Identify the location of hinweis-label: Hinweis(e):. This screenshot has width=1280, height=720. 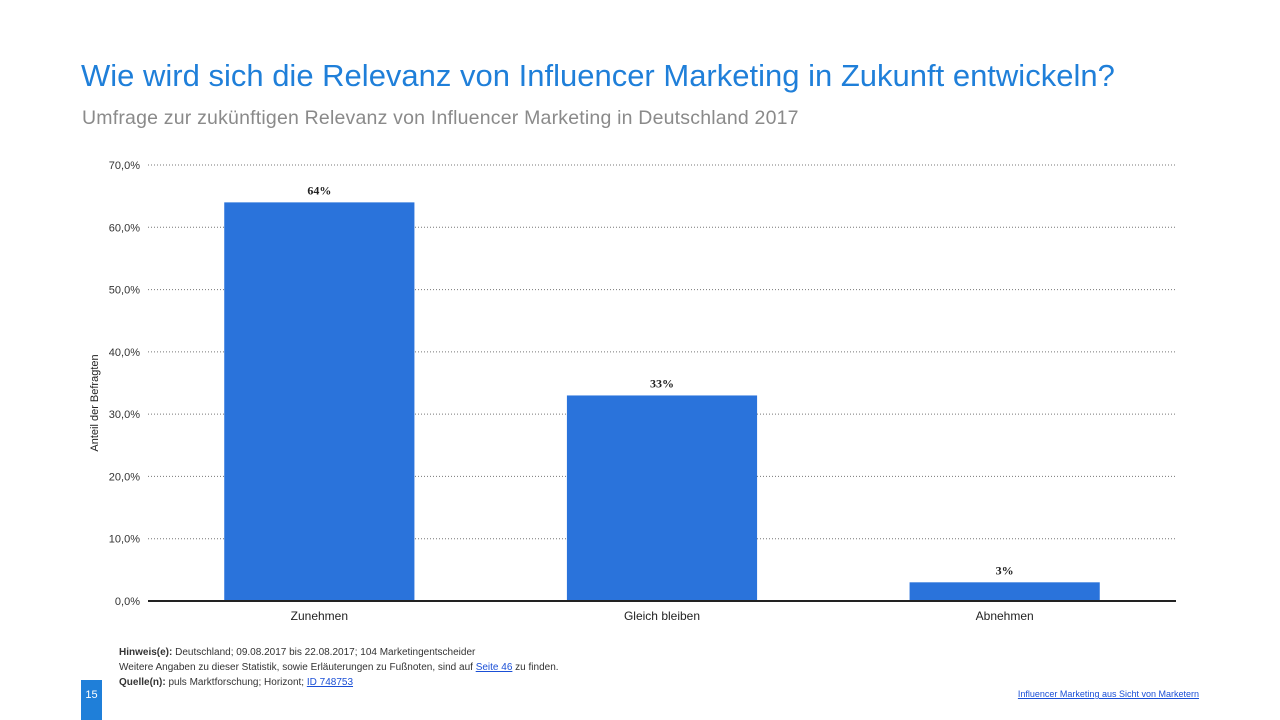
(146, 652).